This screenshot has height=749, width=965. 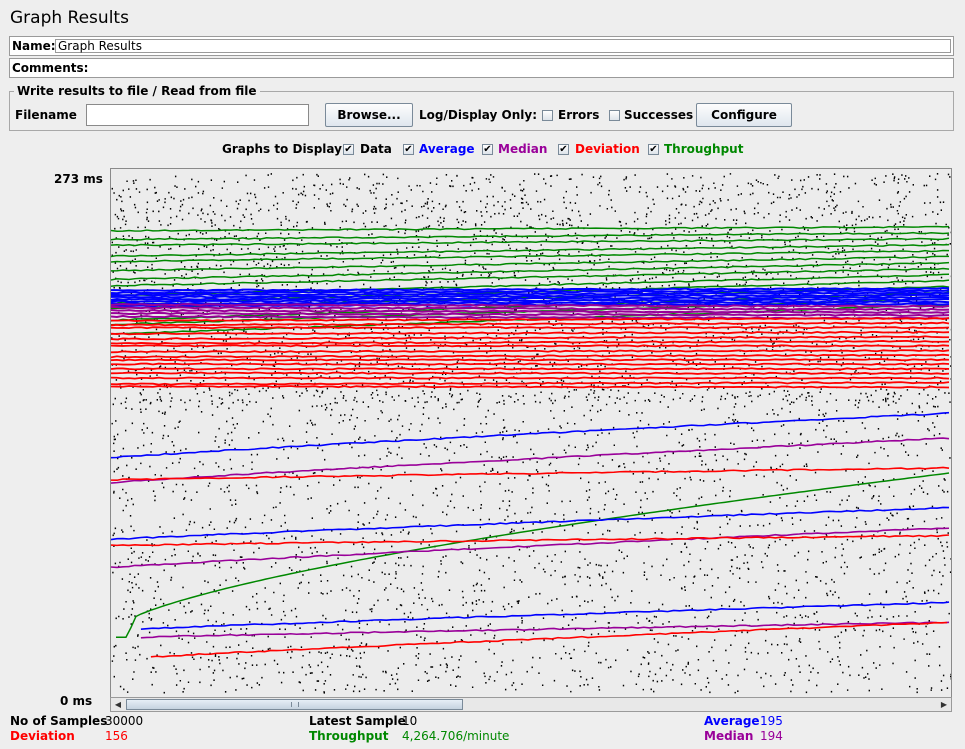 I want to click on throughput-legend-label: Throughput, so click(x=704, y=149).